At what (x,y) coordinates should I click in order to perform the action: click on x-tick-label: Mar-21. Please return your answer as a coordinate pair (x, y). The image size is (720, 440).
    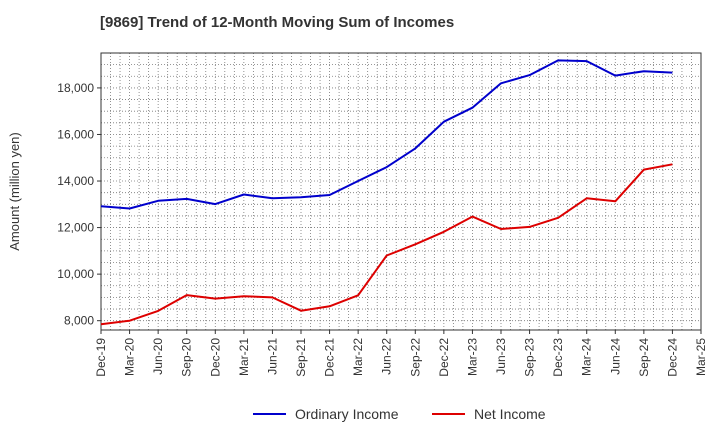
    Looking at the image, I should click on (244, 357).